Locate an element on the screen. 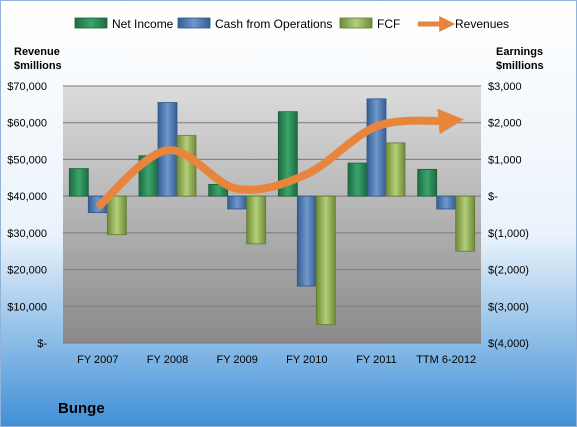 Image resolution: width=577 pixels, height=427 pixels. left-tick-label: $10,000 is located at coordinates (27, 307).